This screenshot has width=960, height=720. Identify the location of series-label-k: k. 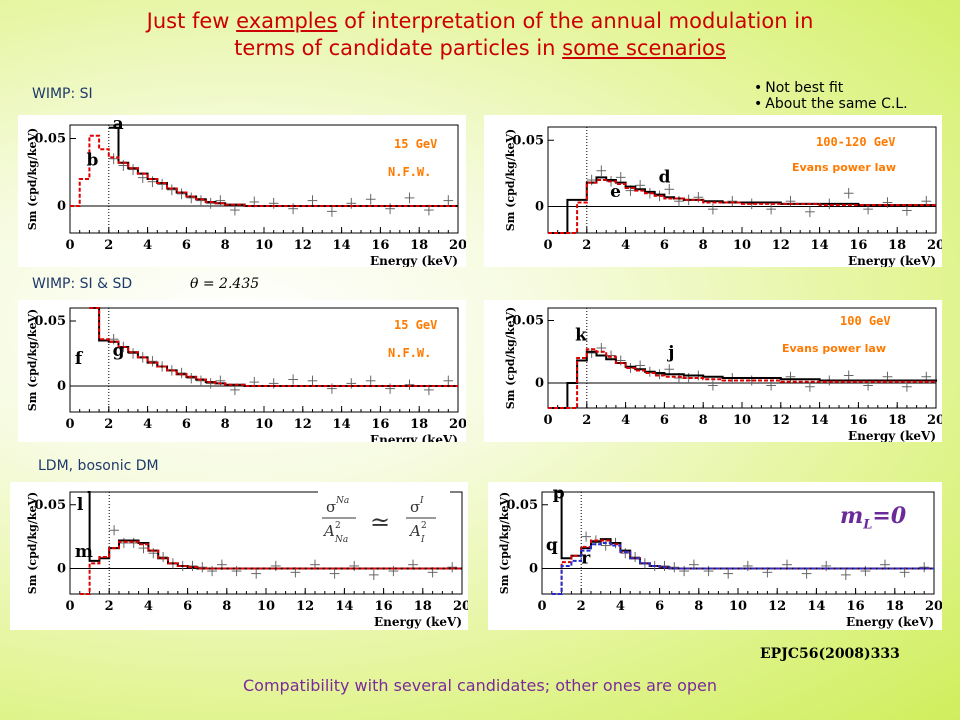
(581, 336).